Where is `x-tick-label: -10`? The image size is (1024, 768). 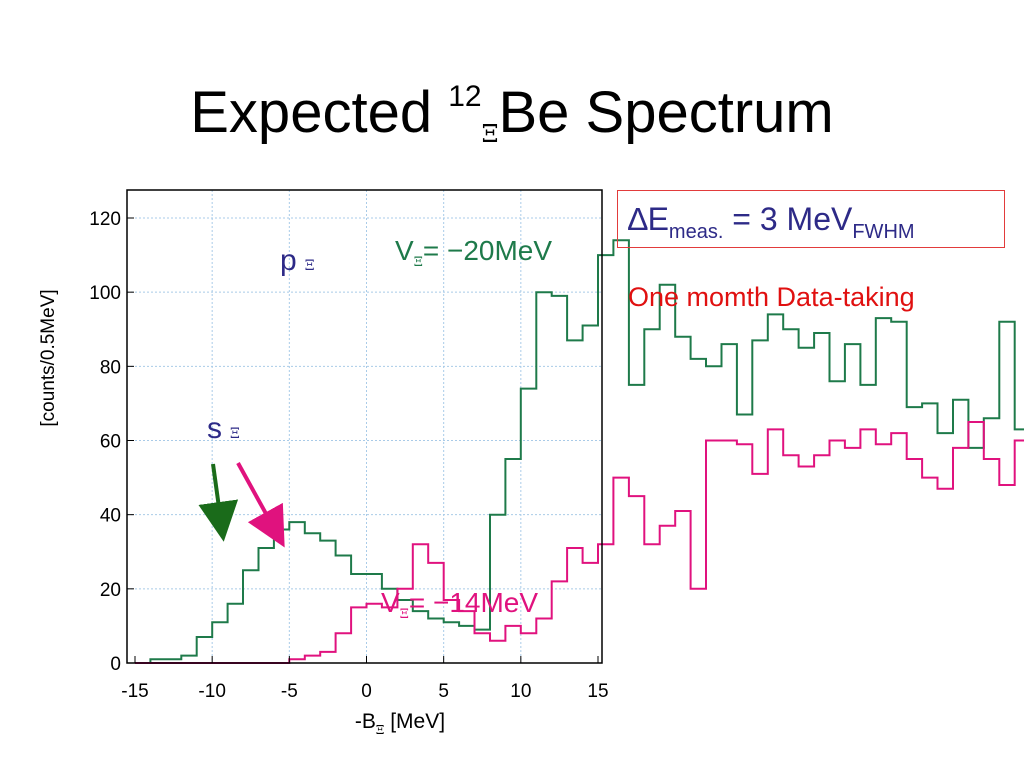 x-tick-label: -10 is located at coordinates (211, 691).